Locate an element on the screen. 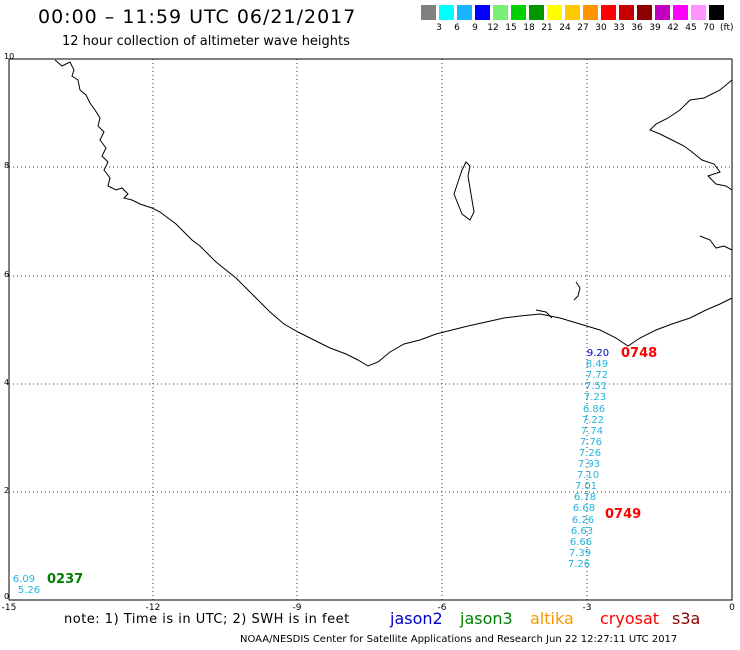  track-time-label: 0748 is located at coordinates (639, 353).